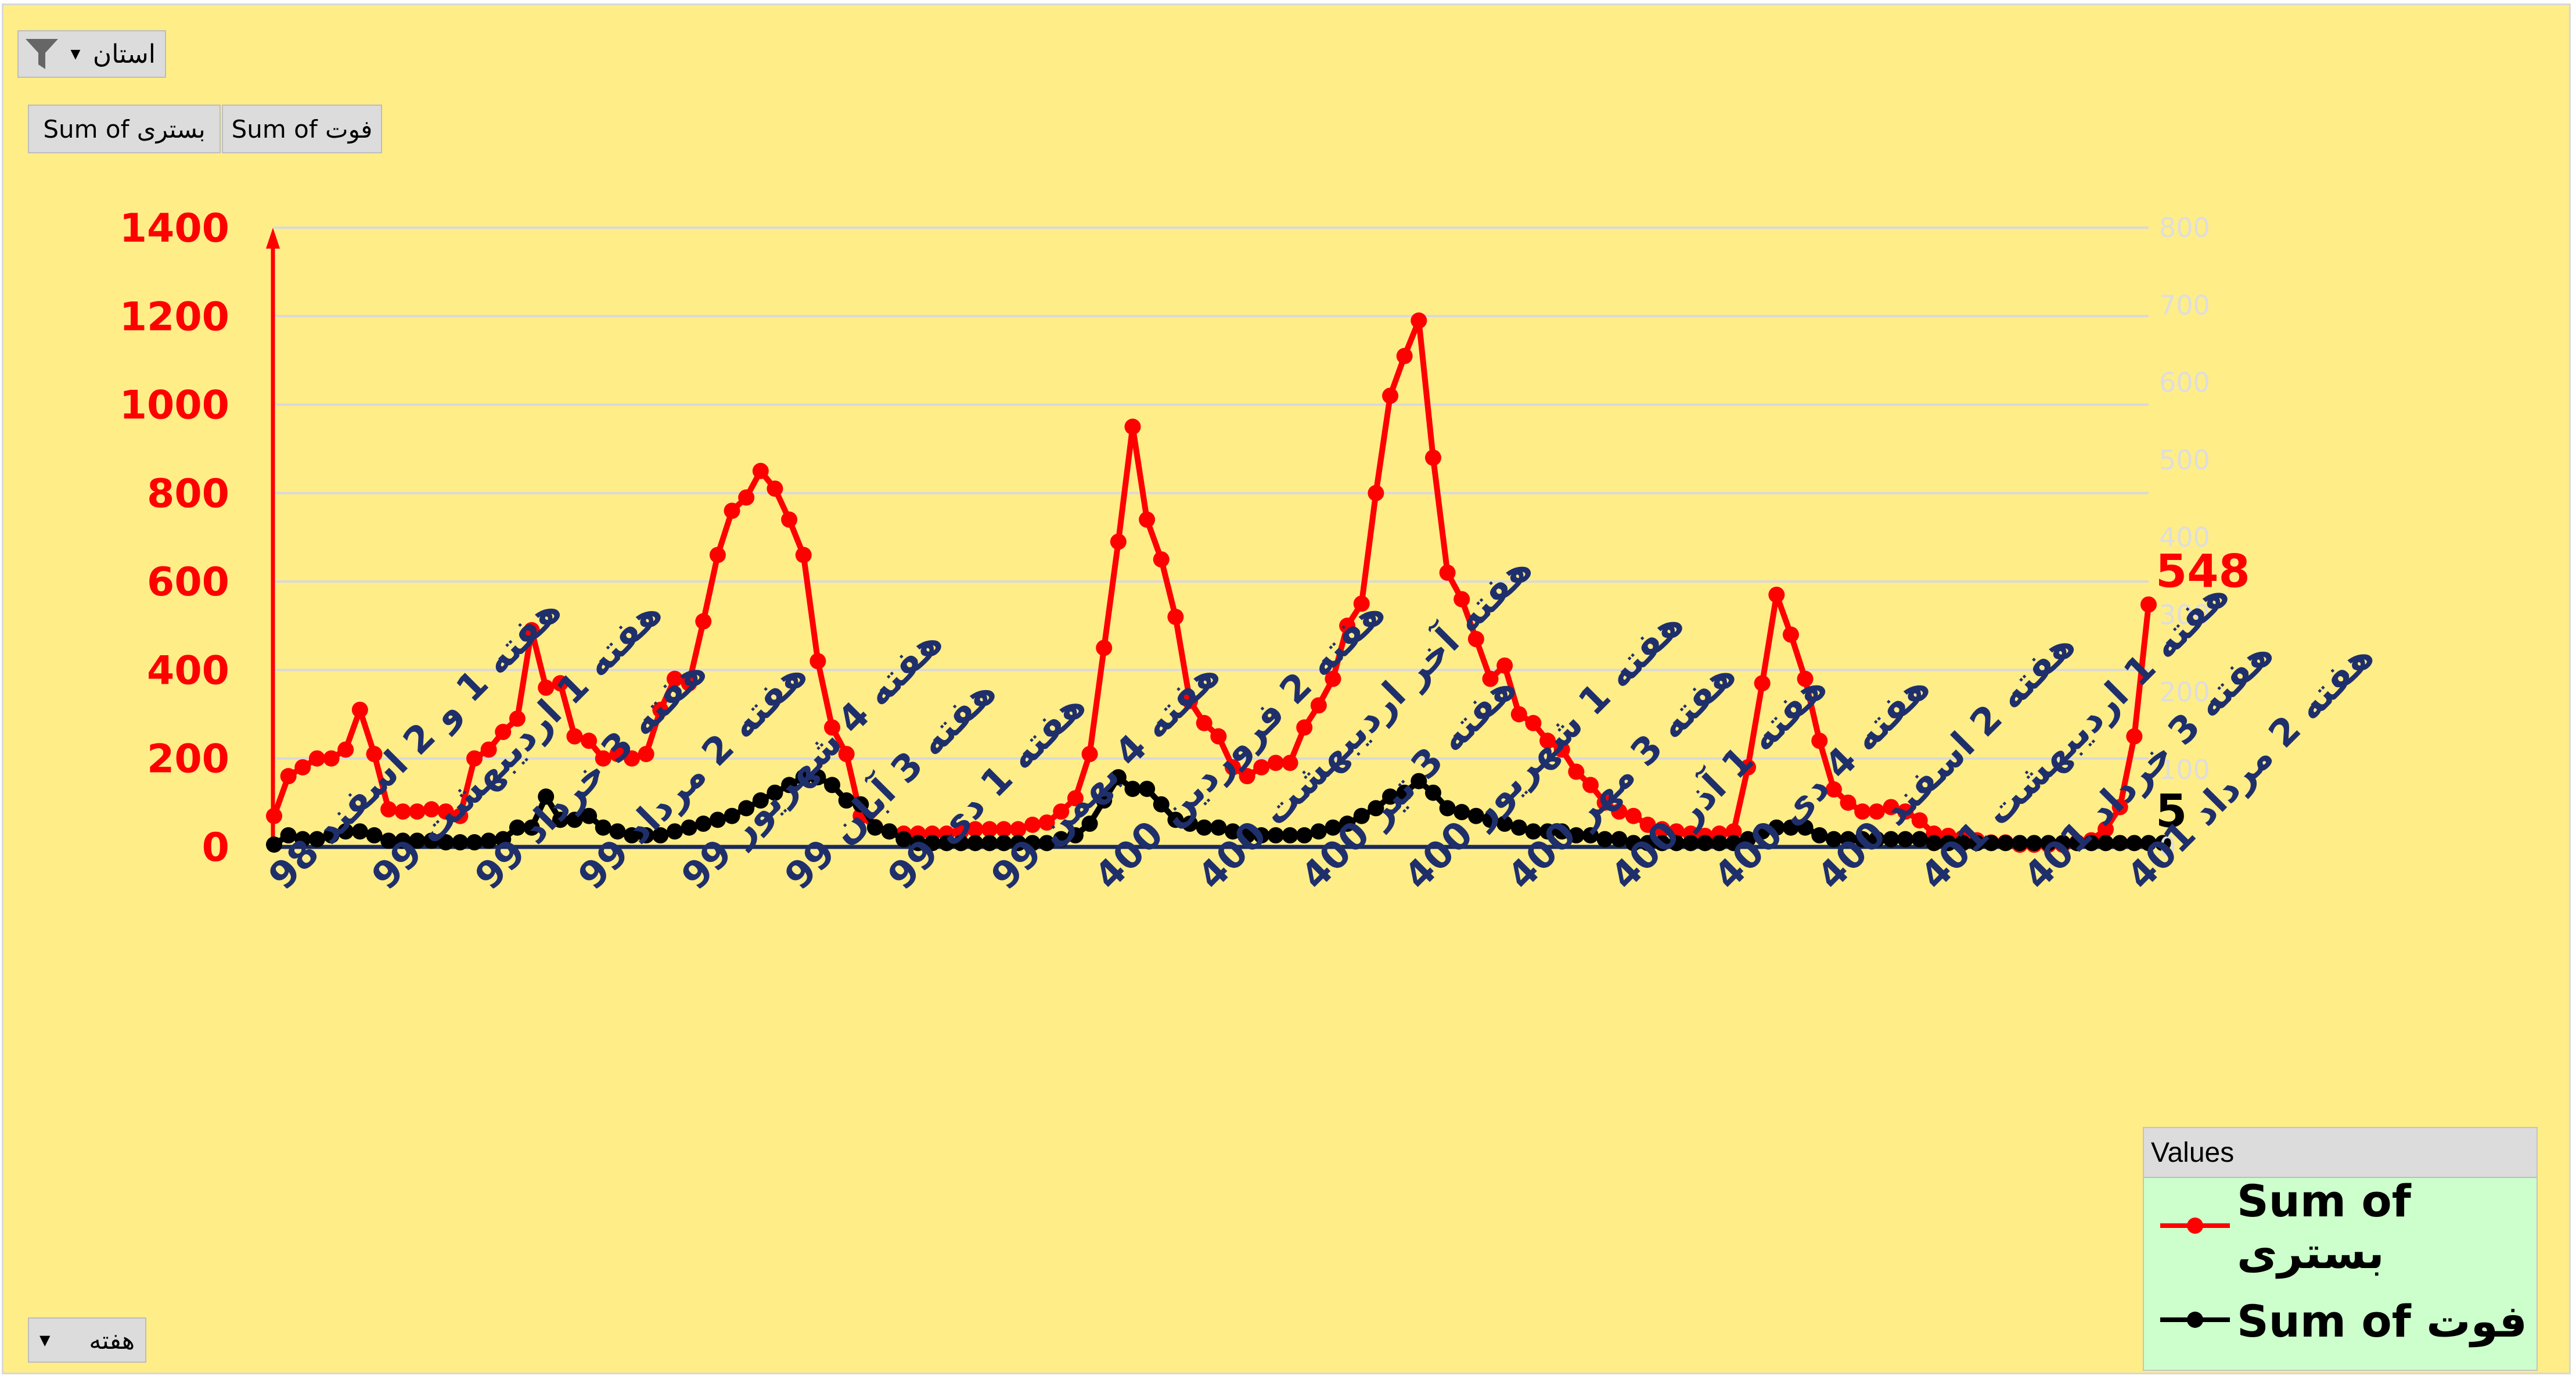  What do you see at coordinates (2184, 537) in the screenshot?
I see `y2-tick-label: 400` at bounding box center [2184, 537].